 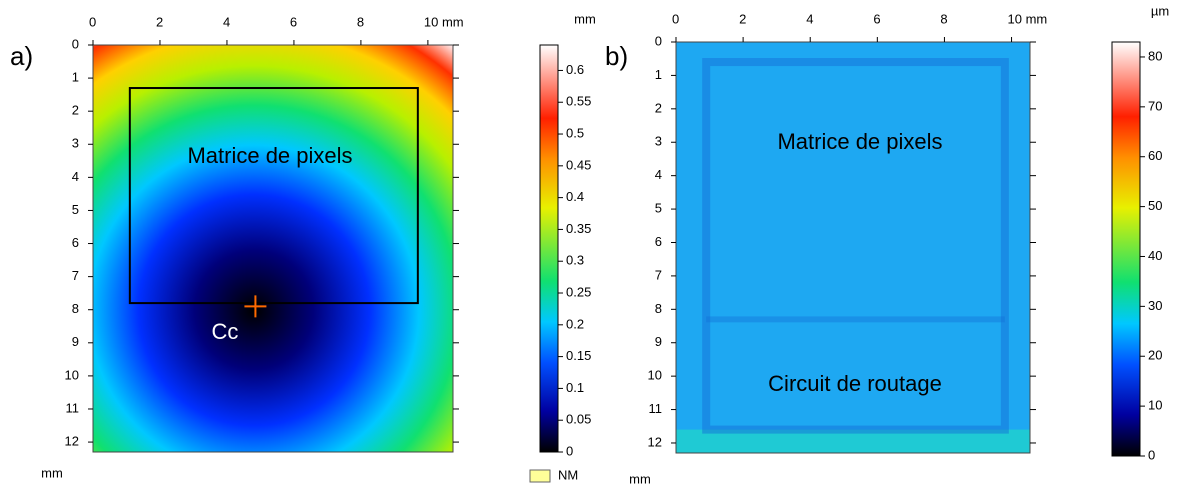 I want to click on colorbar-tick-label: 30, so click(x=1155, y=305).